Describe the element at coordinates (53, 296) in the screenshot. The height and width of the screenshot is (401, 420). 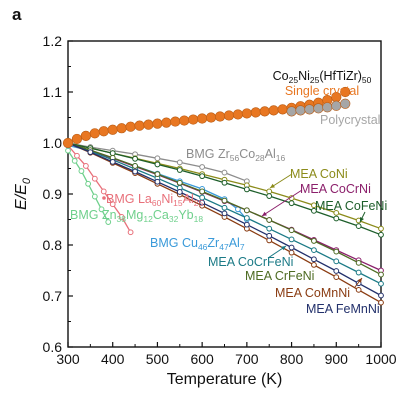
I see `y-tick-label: 0.7` at that location.